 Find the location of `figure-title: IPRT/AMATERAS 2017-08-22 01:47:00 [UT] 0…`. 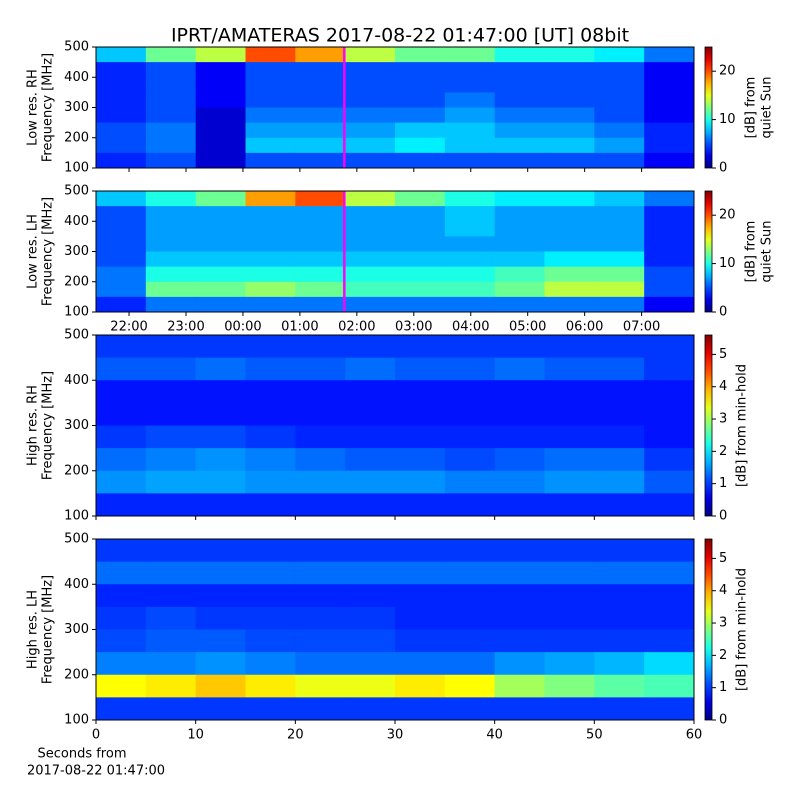

figure-title: IPRT/AMATERAS 2017-08-22 01:47:00 [UT] 0… is located at coordinates (400, 36).